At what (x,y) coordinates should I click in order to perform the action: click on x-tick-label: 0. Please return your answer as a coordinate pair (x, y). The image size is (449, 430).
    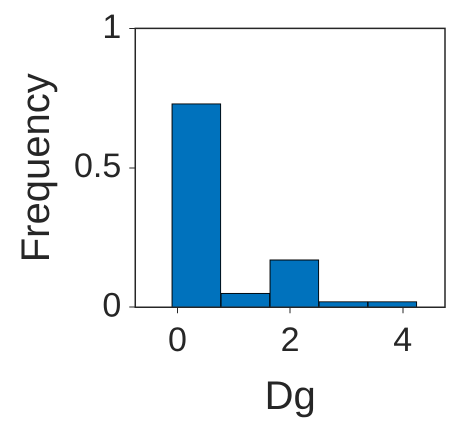
    Looking at the image, I should click on (177, 339).